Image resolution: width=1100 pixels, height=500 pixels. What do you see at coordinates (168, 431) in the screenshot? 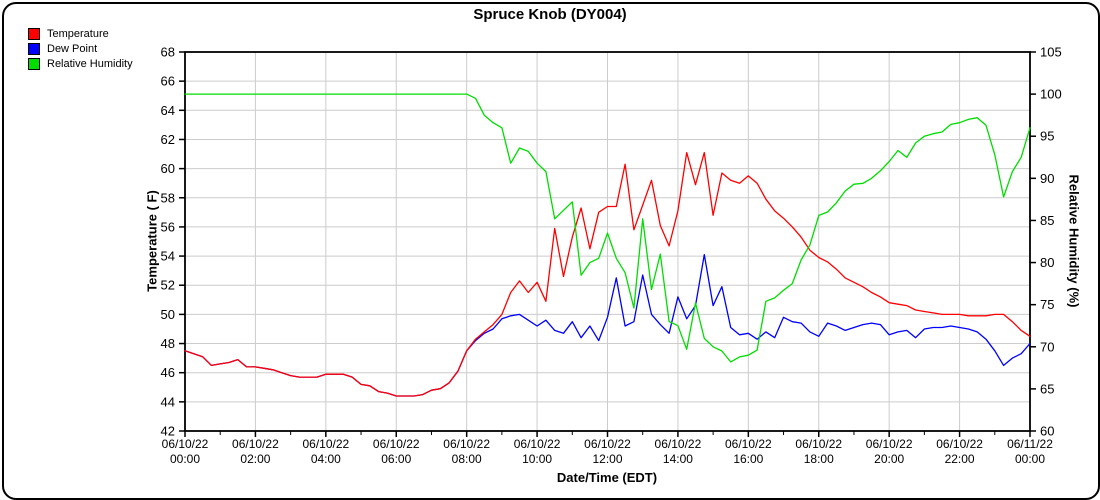
I see `left-tick-label: 42` at bounding box center [168, 431].